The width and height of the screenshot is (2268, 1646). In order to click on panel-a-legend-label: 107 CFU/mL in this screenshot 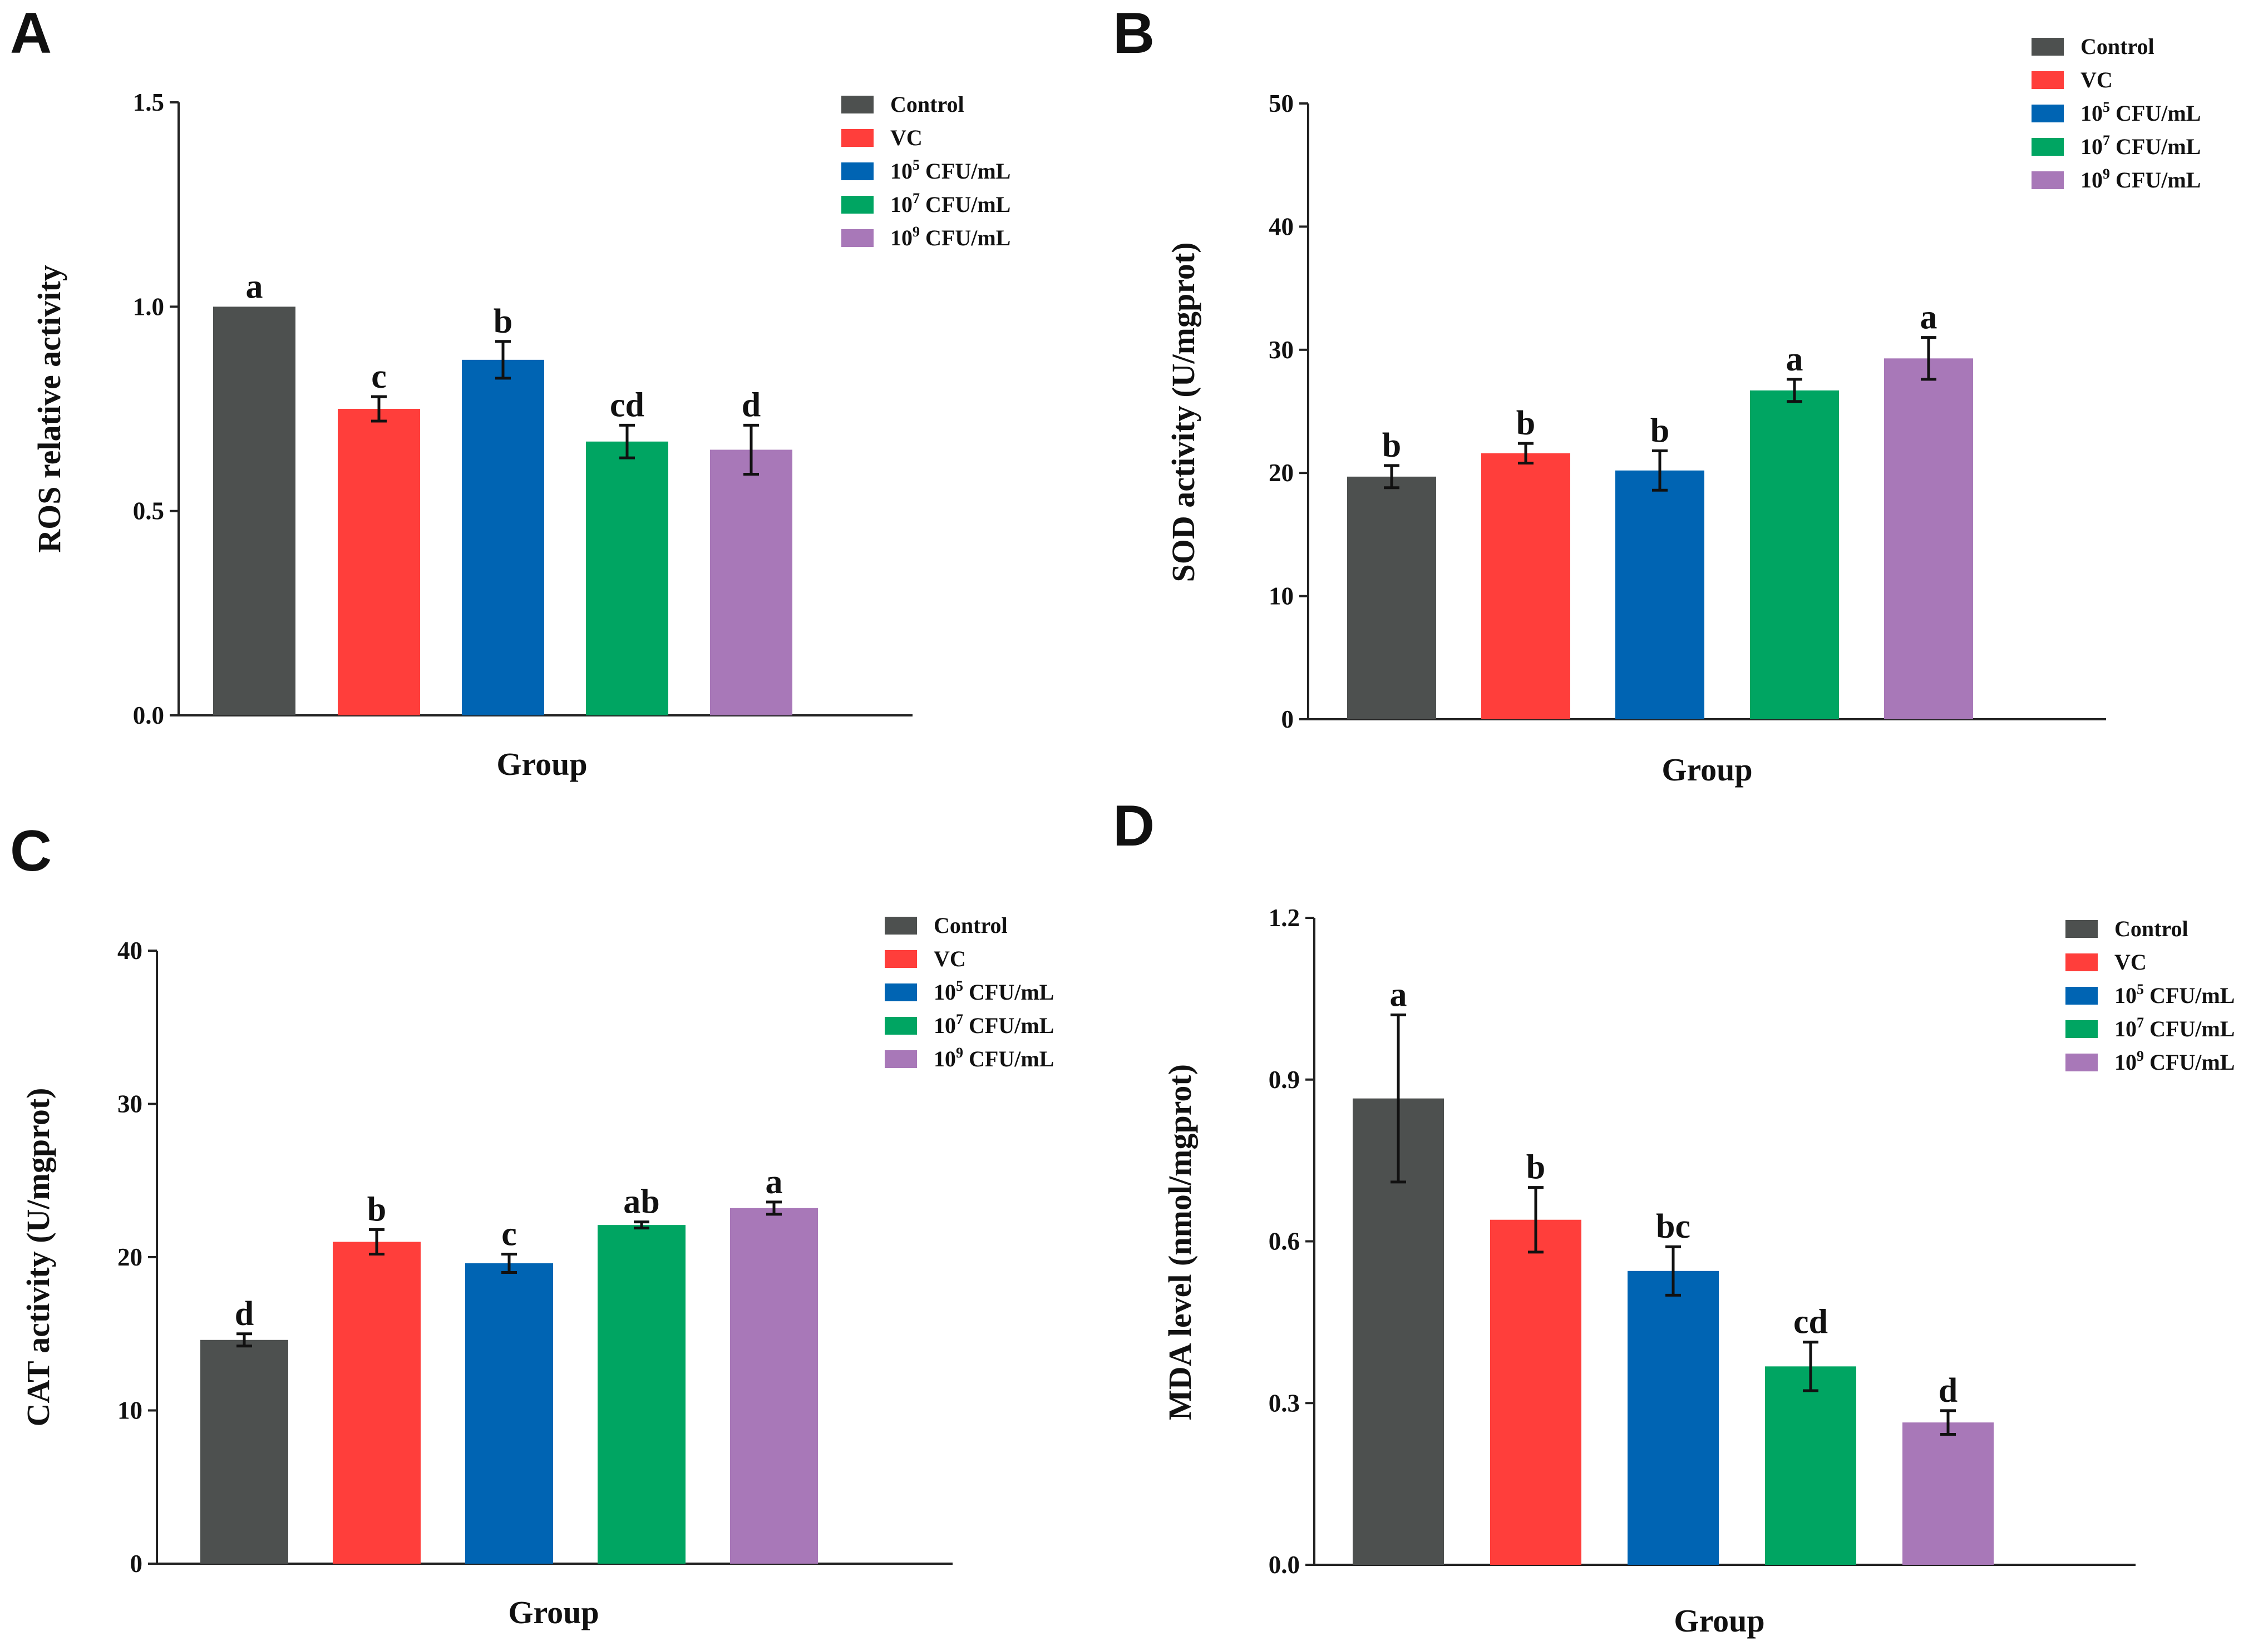, I will do `click(950, 203)`.